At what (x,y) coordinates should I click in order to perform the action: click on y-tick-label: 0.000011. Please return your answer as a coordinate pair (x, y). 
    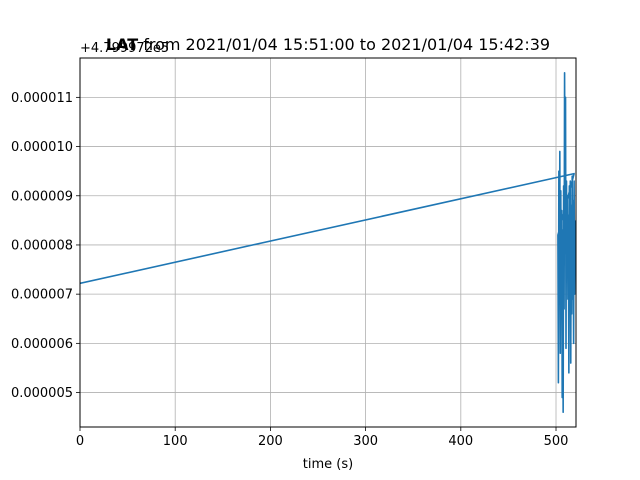
    Looking at the image, I should click on (42, 98).